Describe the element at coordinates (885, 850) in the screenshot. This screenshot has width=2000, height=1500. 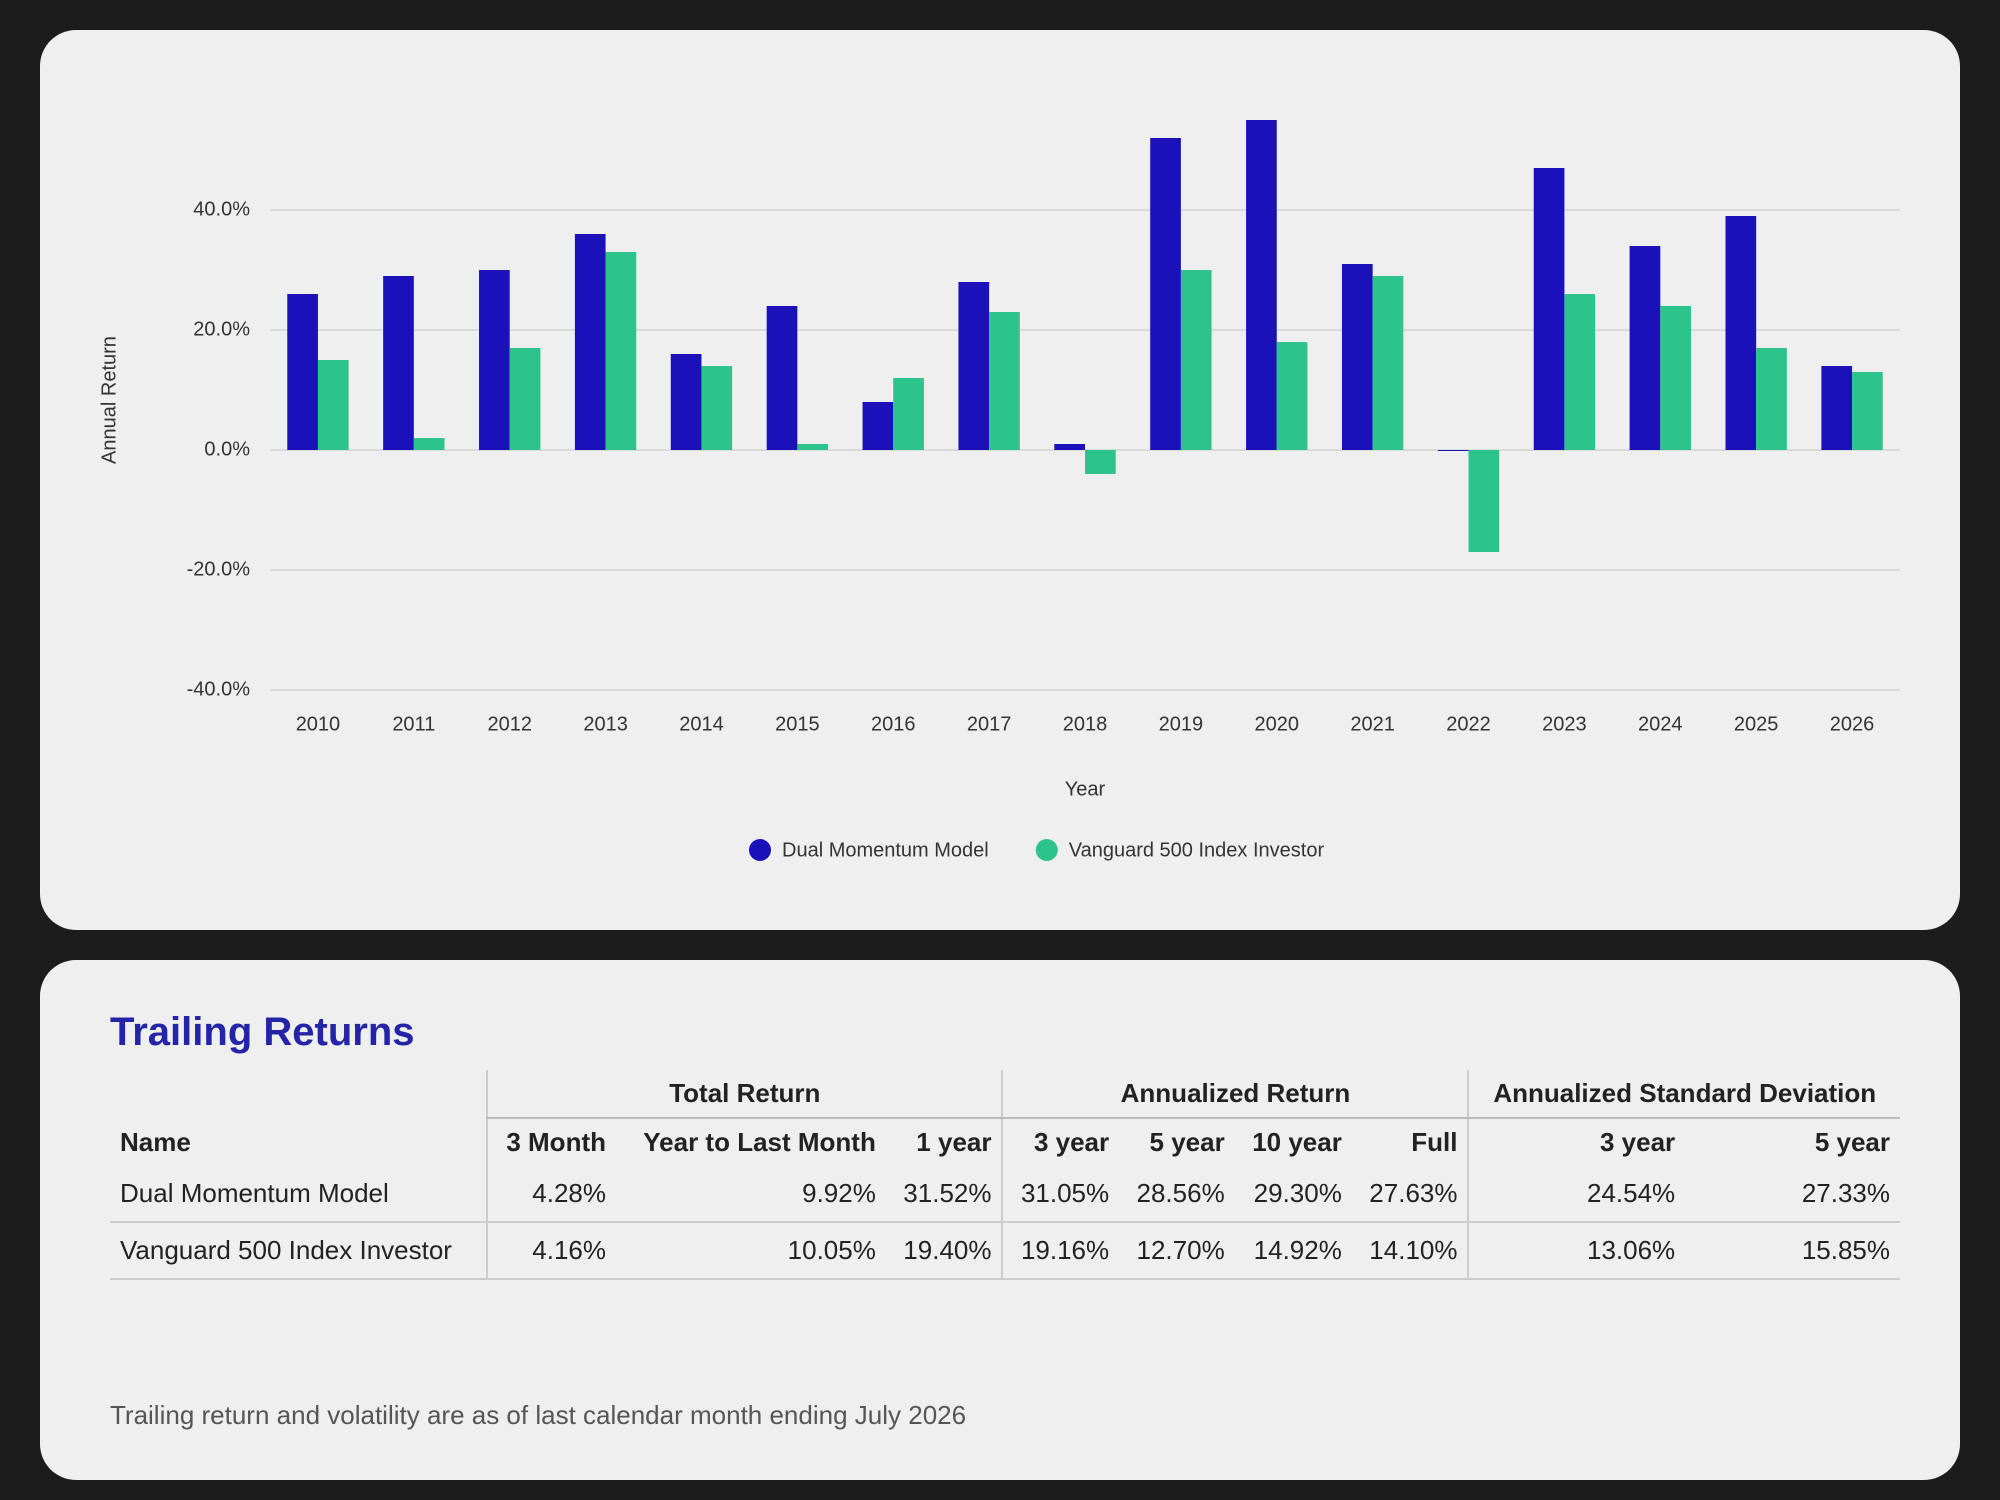
I see `legend-label: Dual Momentum Model` at that location.